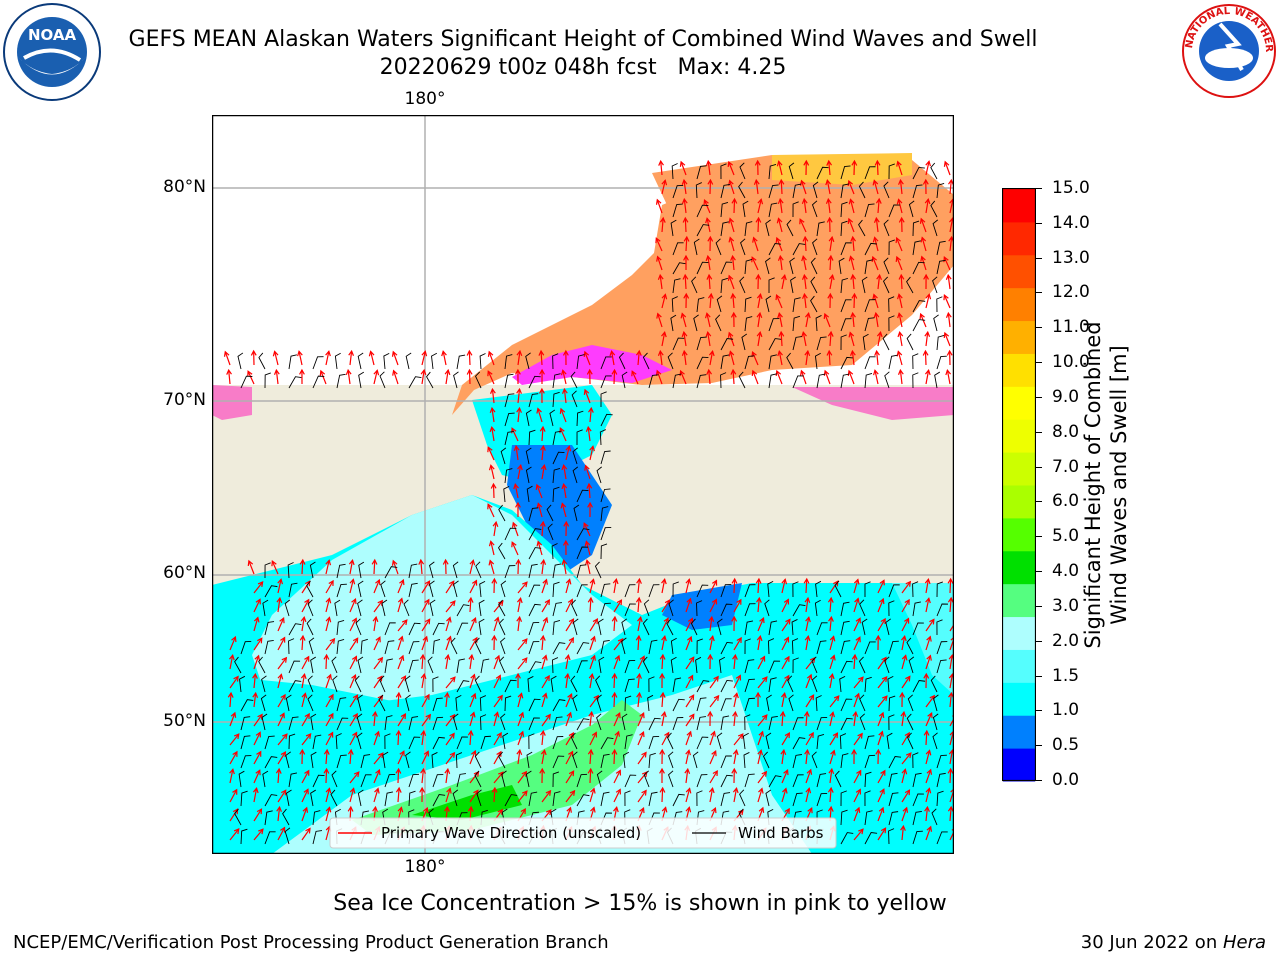  Describe the element at coordinates (1066, 605) in the screenshot. I see `colorbar-tick-label: 3.0` at that location.